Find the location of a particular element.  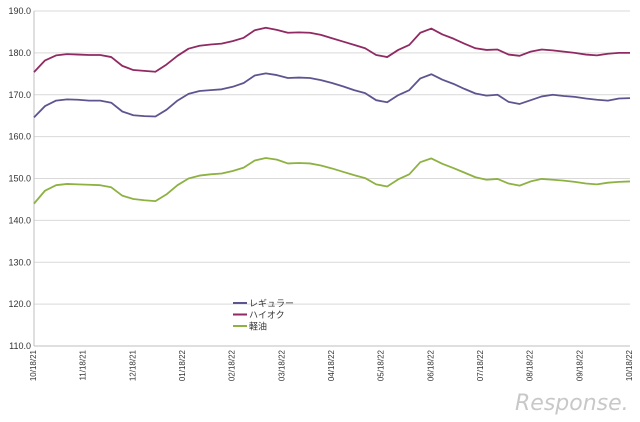

x-tick-label: 02/18/22 is located at coordinates (232, 365).